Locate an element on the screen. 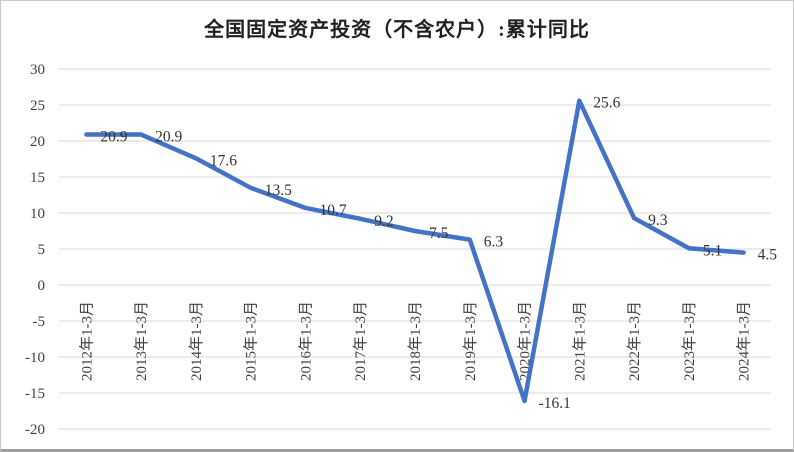  x-tick-label: 2015年1-3月 is located at coordinates (251, 341).